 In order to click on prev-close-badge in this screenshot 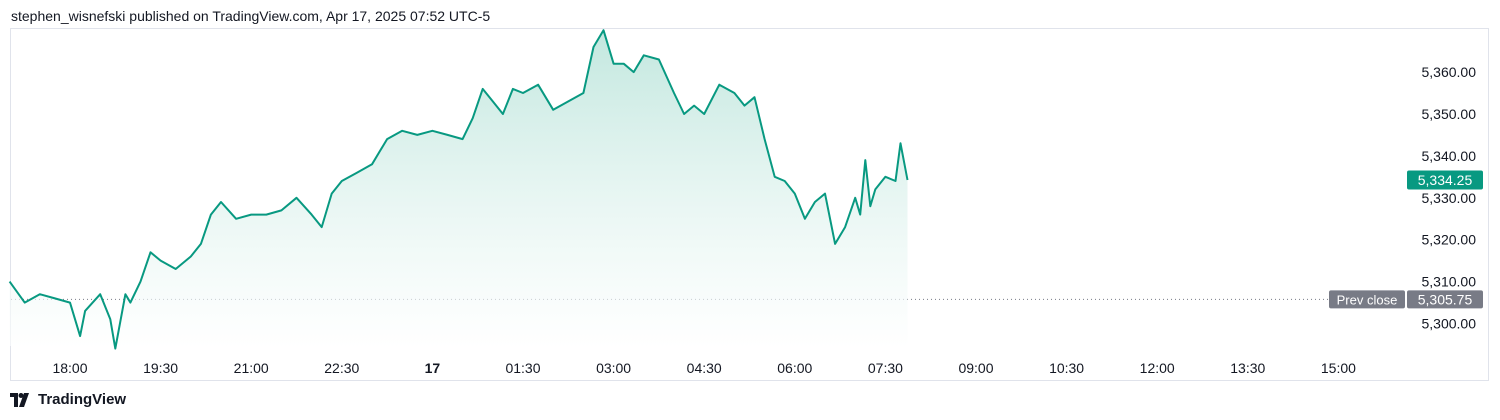, I will do `click(1367, 299)`.